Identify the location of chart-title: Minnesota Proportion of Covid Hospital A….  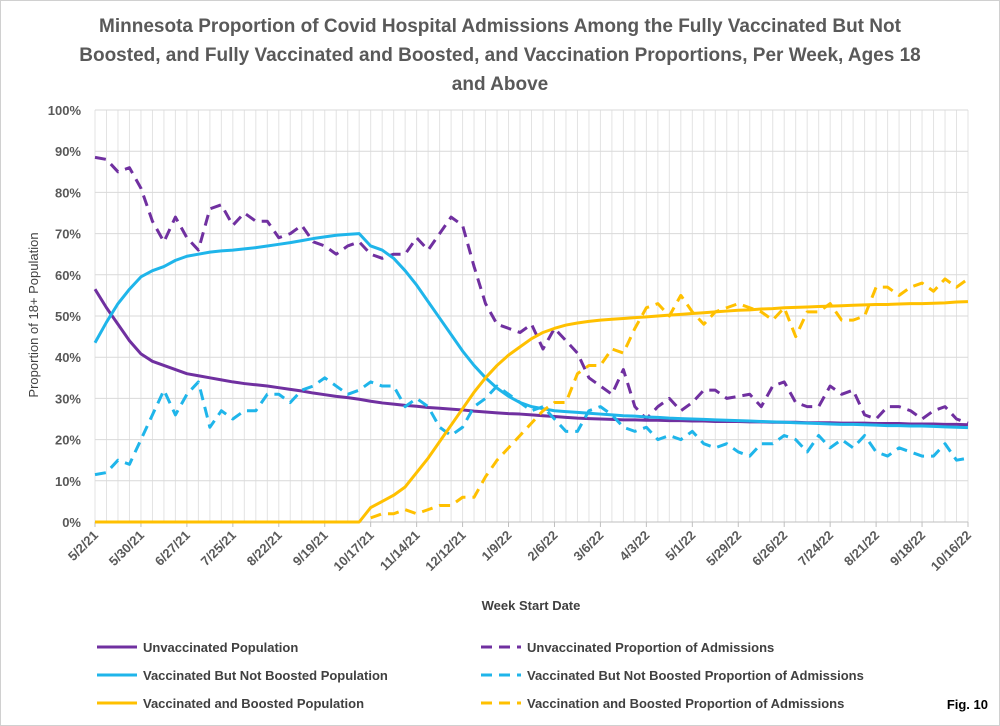
(500, 55).